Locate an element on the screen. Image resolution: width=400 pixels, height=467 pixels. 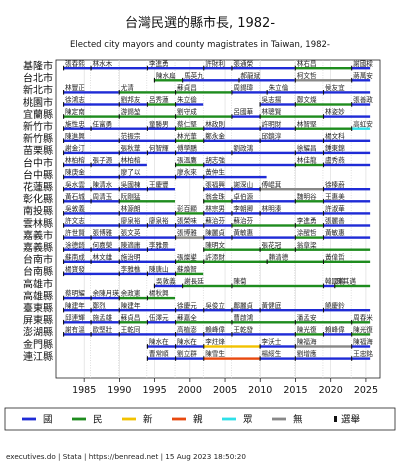
holder-label: 蔡明耀 is located at coordinates (75, 293).